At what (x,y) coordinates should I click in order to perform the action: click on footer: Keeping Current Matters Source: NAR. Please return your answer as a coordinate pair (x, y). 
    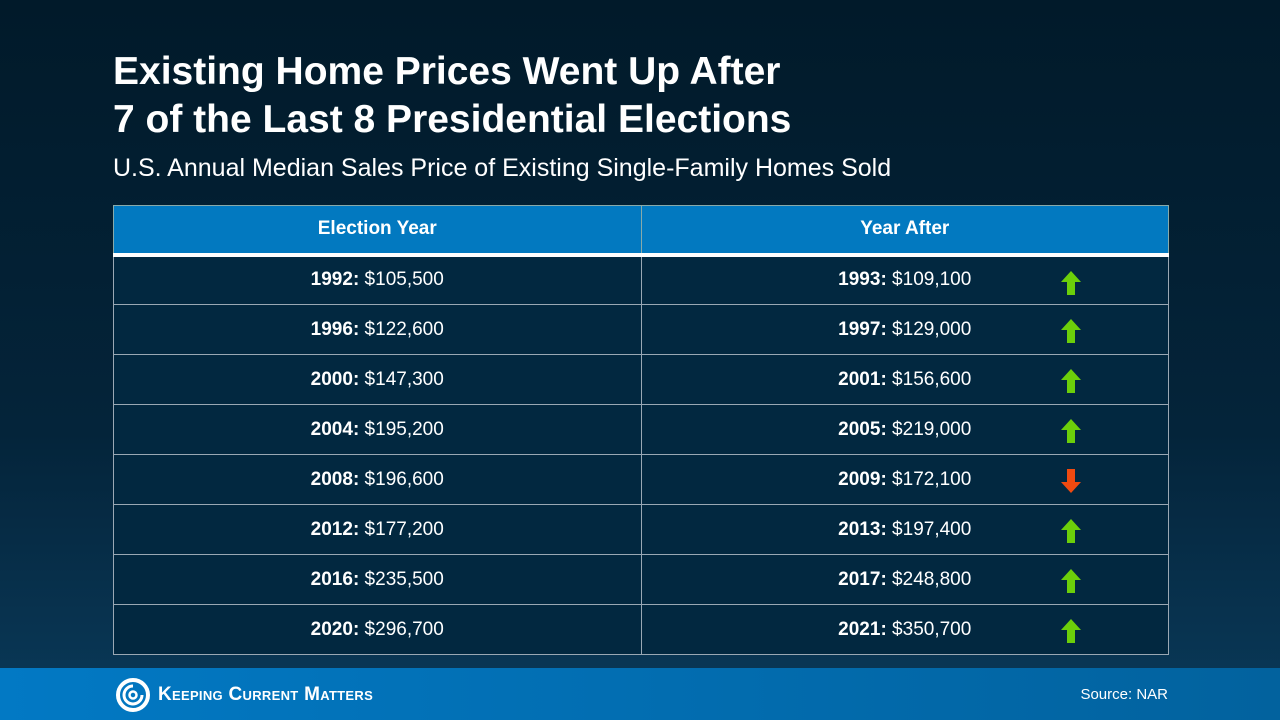
    Looking at the image, I should click on (640, 694).